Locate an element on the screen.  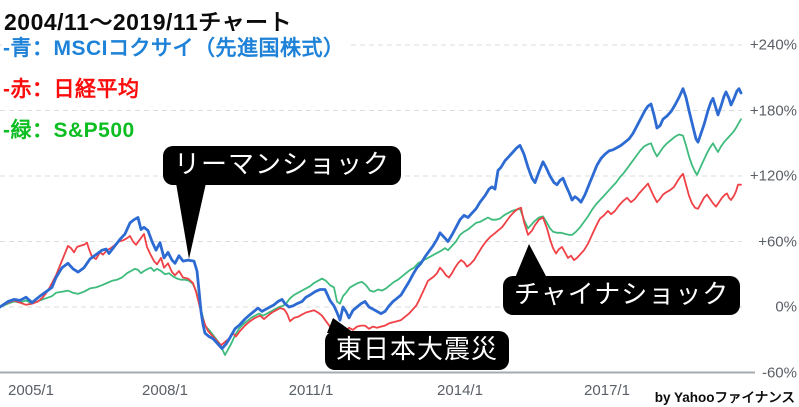
legend-item-msci: -青：MSCIコクサイ（先進国株式） is located at coordinates (176, 47).